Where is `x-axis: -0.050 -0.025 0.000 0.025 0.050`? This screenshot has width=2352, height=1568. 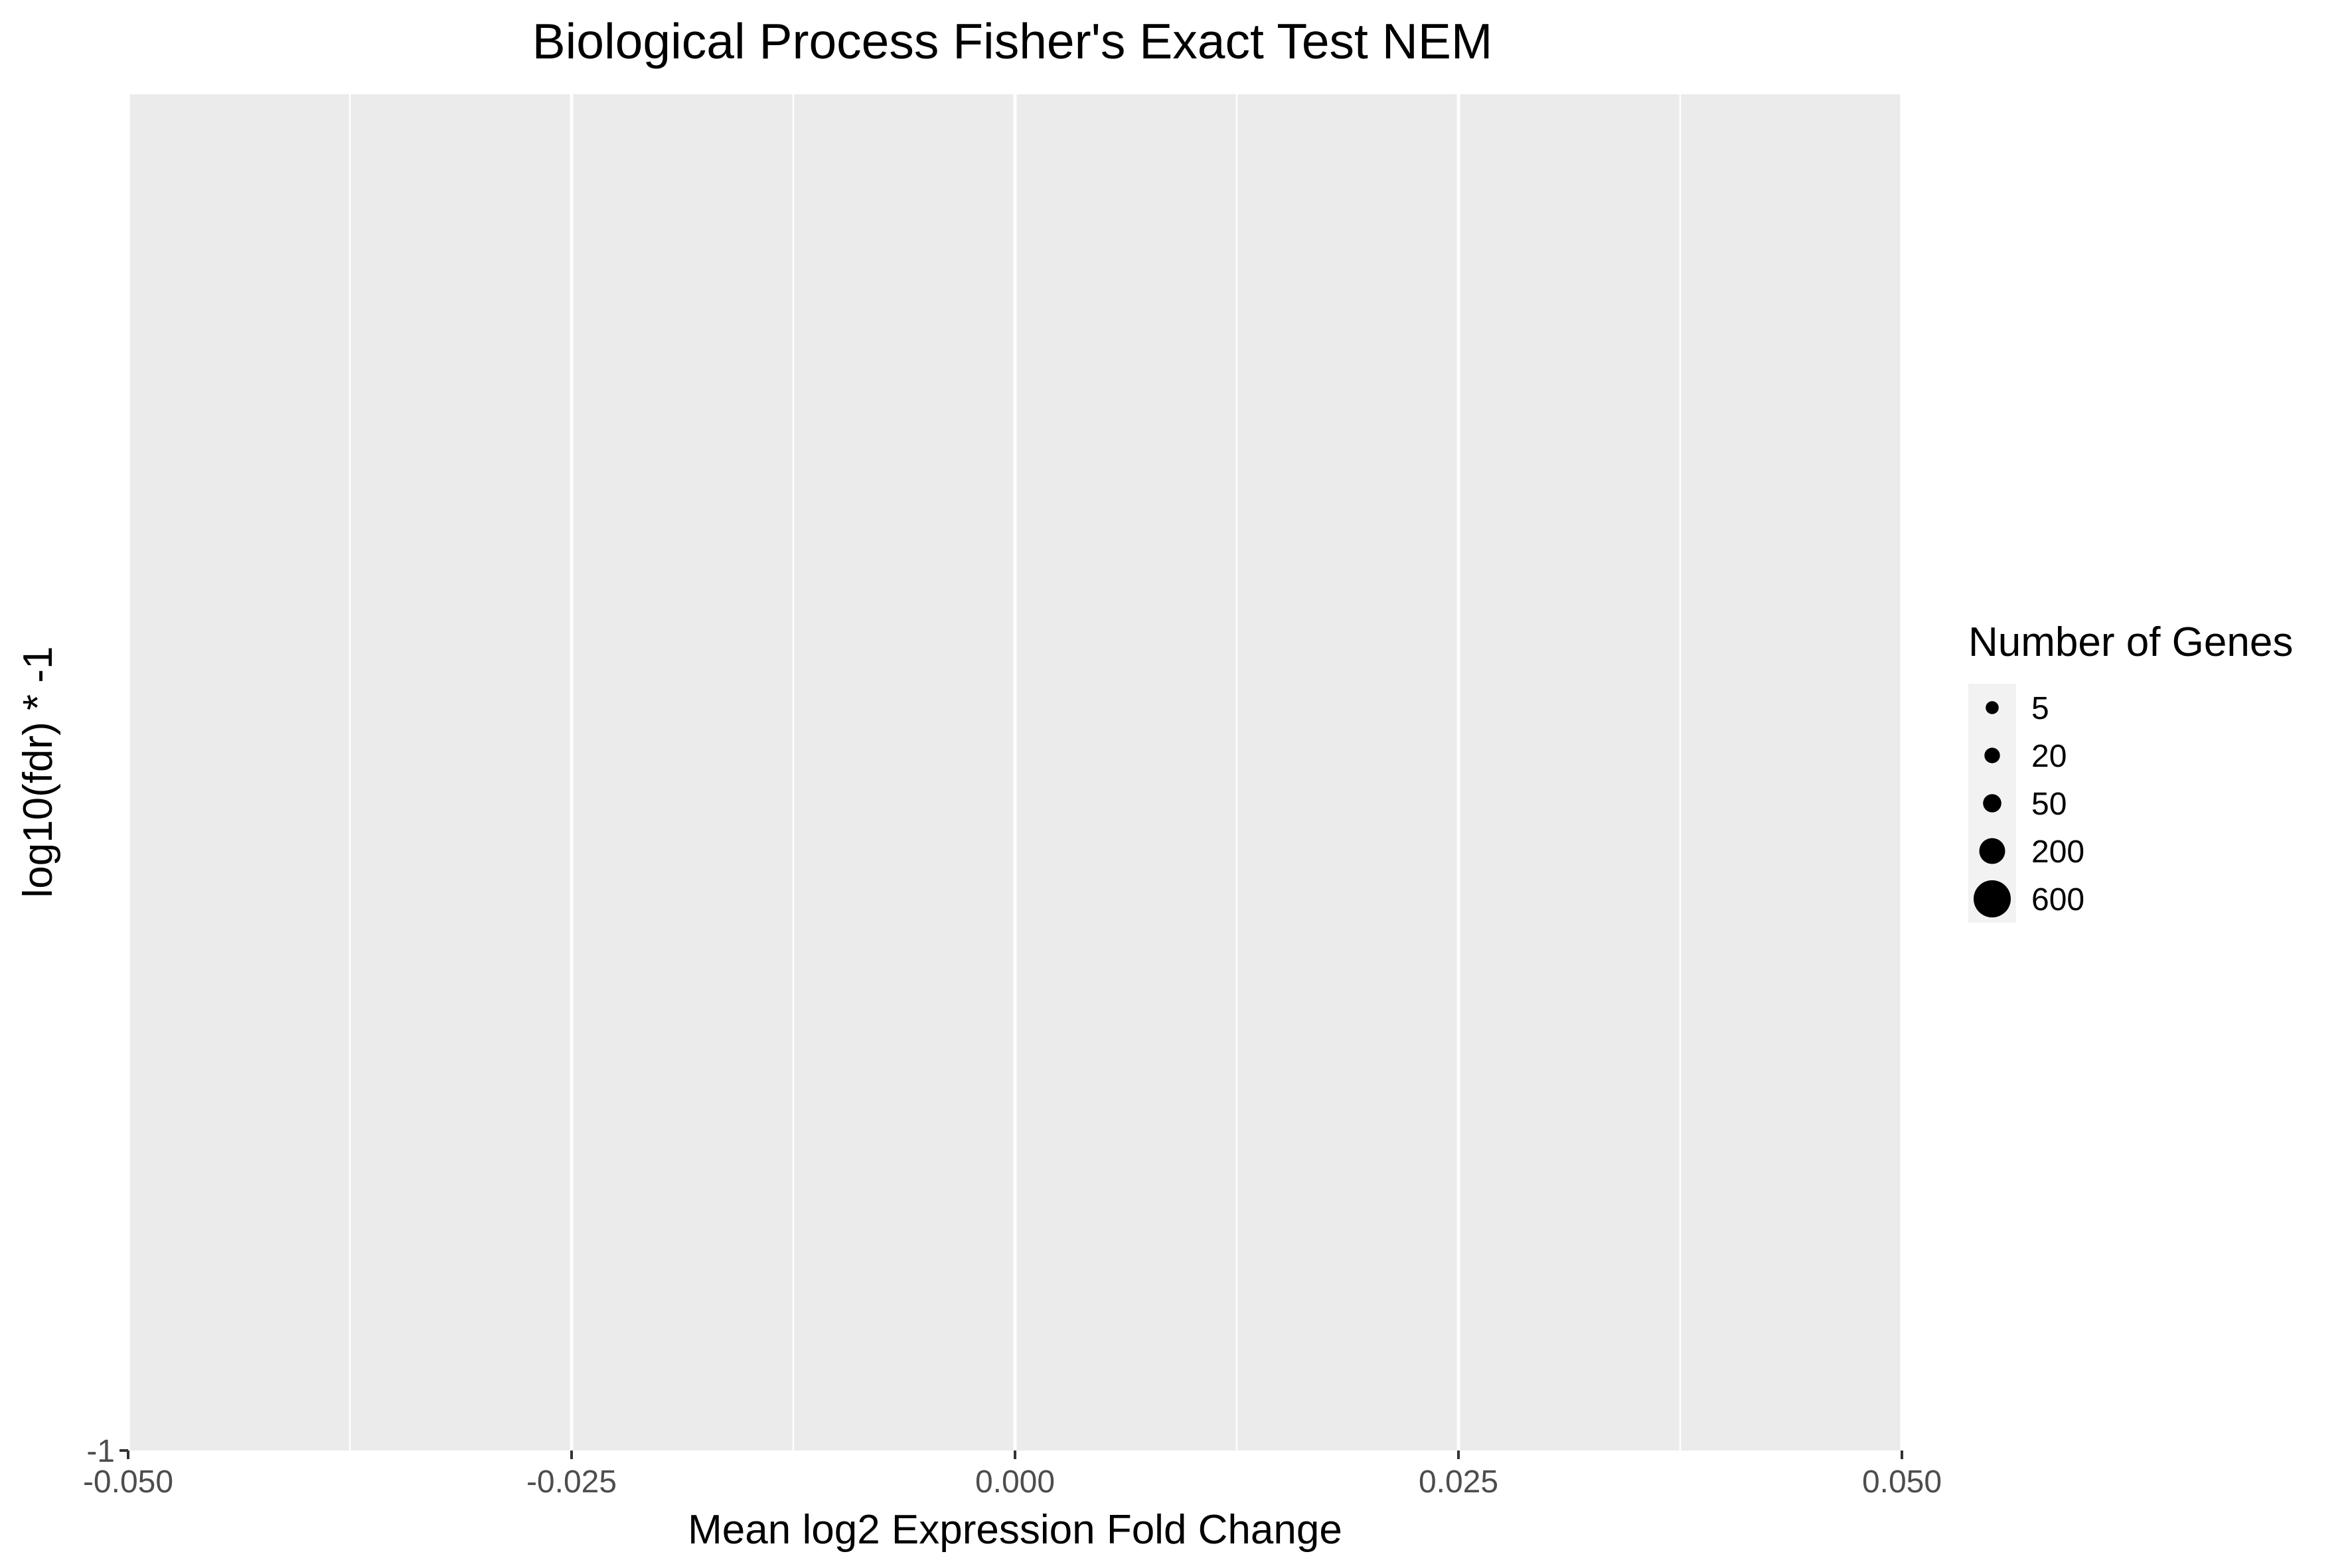 x-axis: -0.050 -0.025 0.000 0.025 0.050 is located at coordinates (1013, 1475).